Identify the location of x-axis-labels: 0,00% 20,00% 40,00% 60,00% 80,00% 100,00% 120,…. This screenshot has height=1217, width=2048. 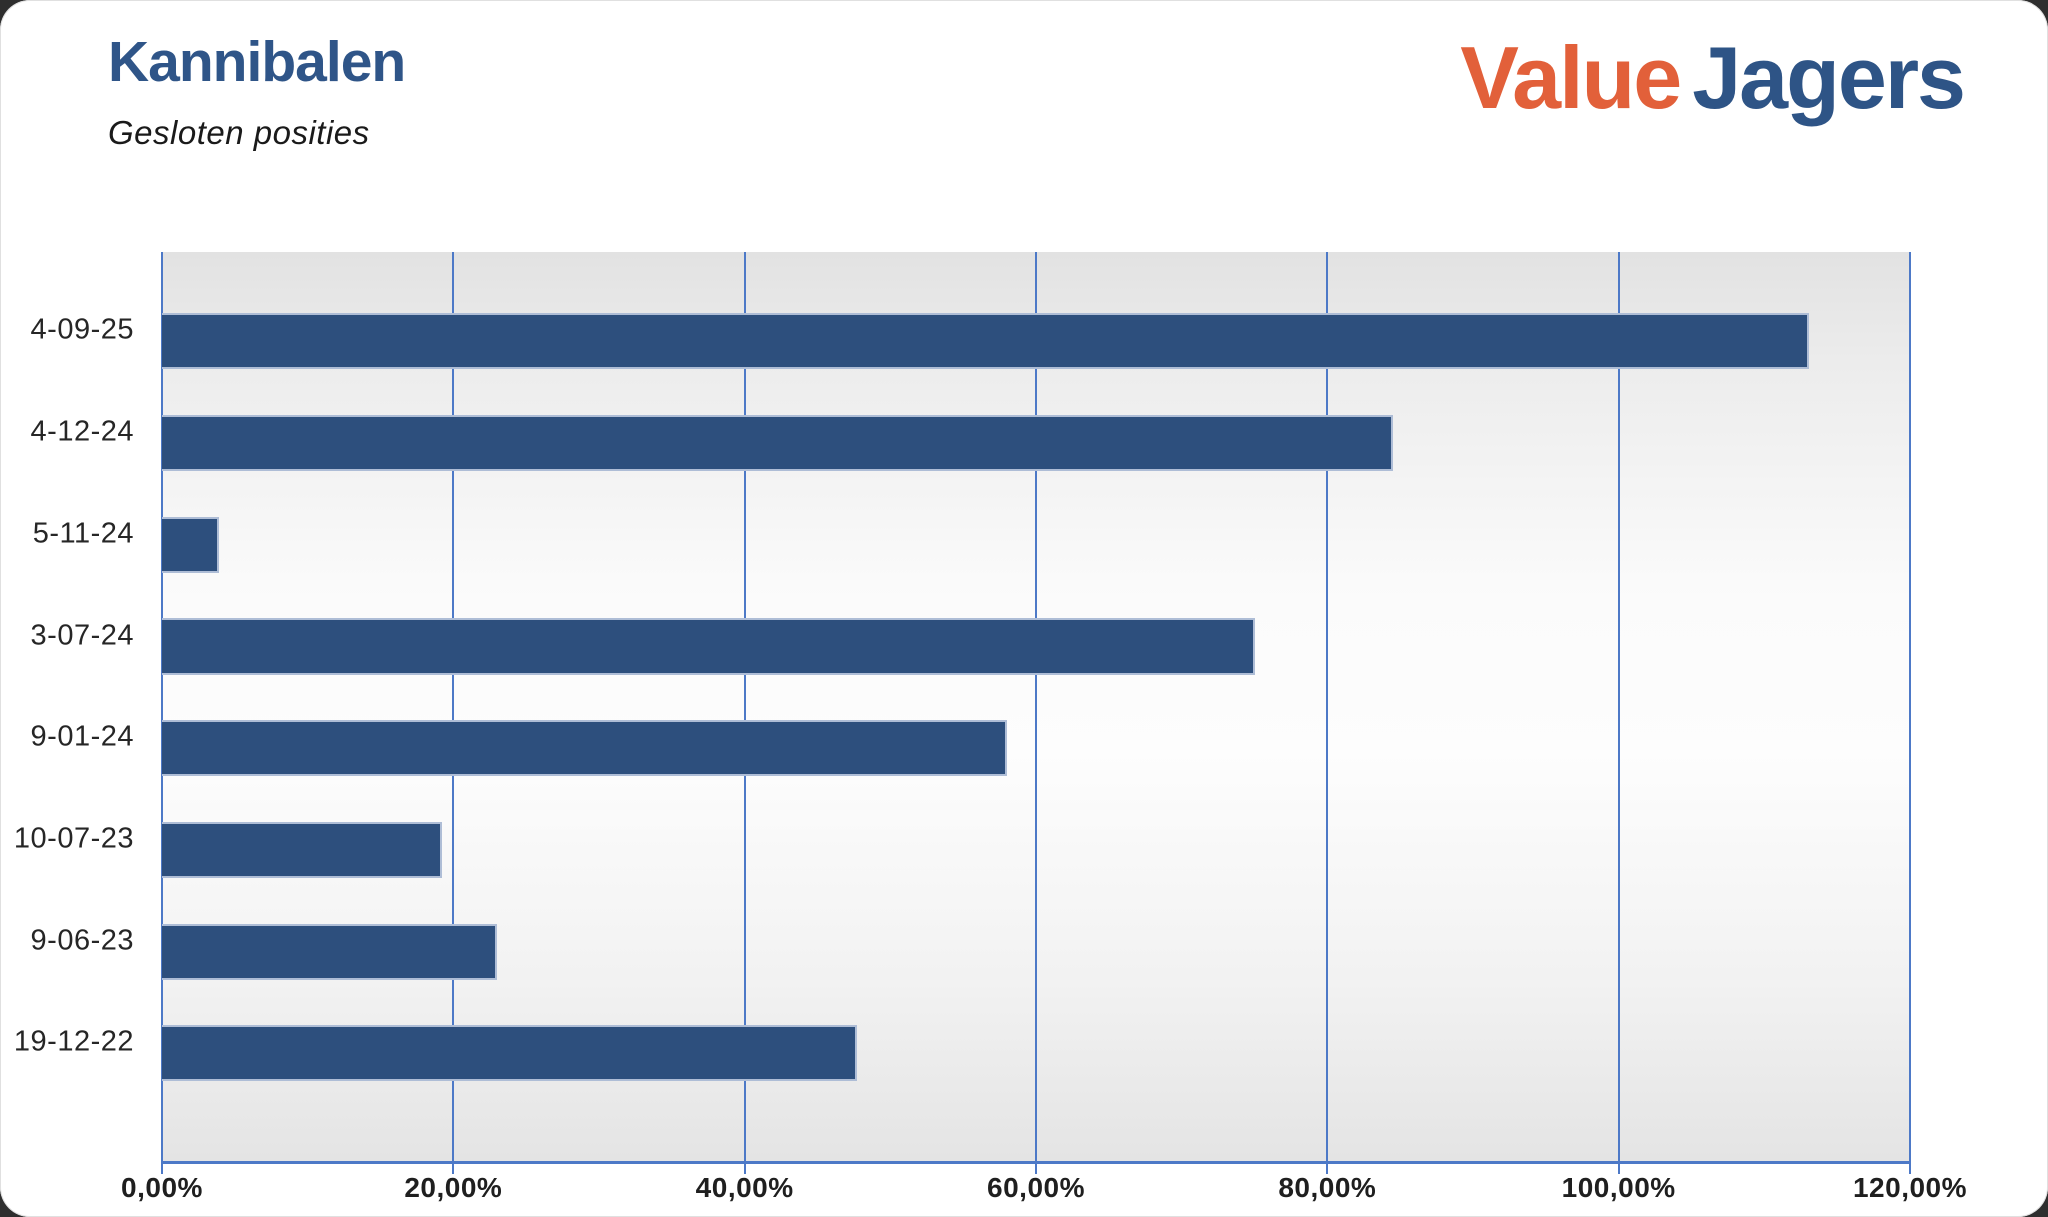
(1043, 1192).